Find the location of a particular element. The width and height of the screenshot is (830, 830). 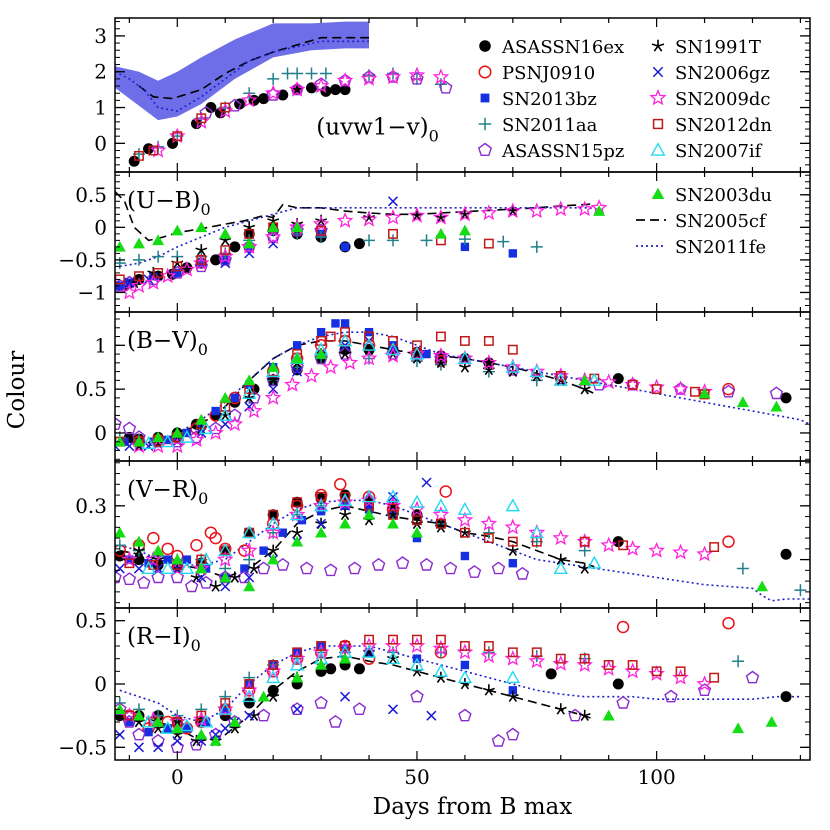

x-tick-label: 0 is located at coordinates (177, 777).